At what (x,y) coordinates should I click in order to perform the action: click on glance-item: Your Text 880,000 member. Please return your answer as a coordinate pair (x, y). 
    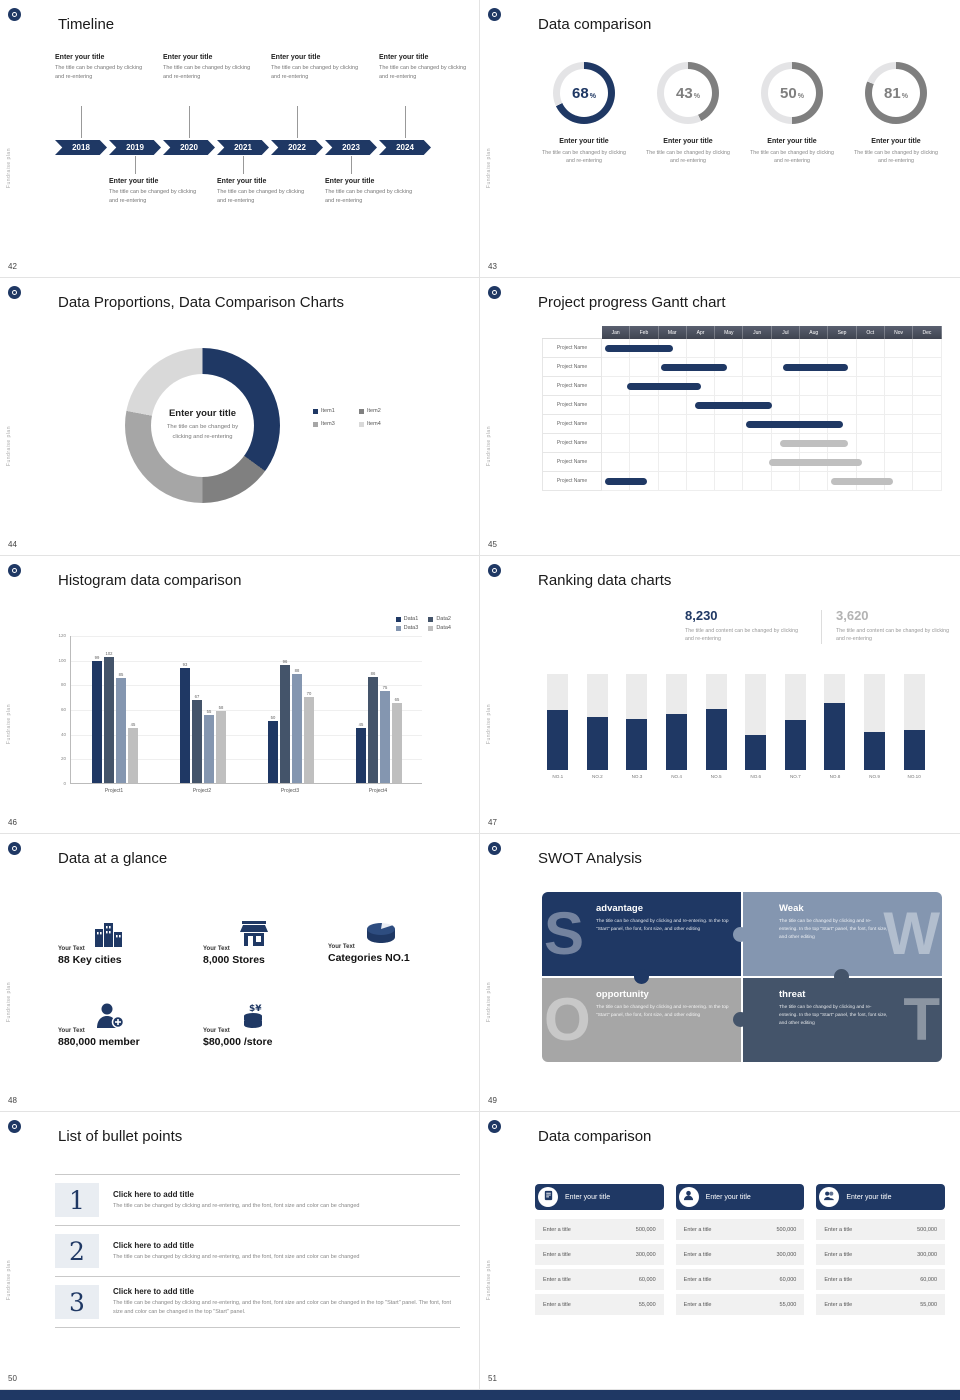
    Looking at the image, I should click on (99, 1025).